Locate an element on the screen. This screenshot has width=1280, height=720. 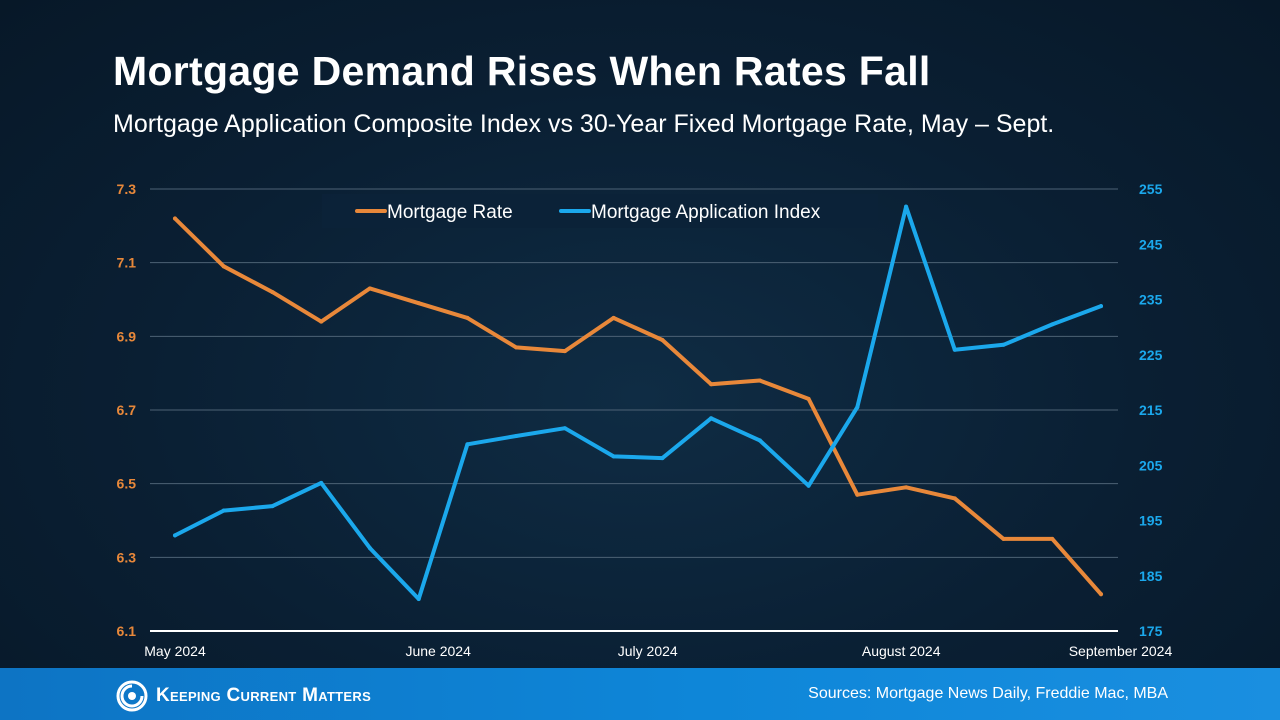
x-tick-label: September 2024 is located at coordinates (1121, 651).